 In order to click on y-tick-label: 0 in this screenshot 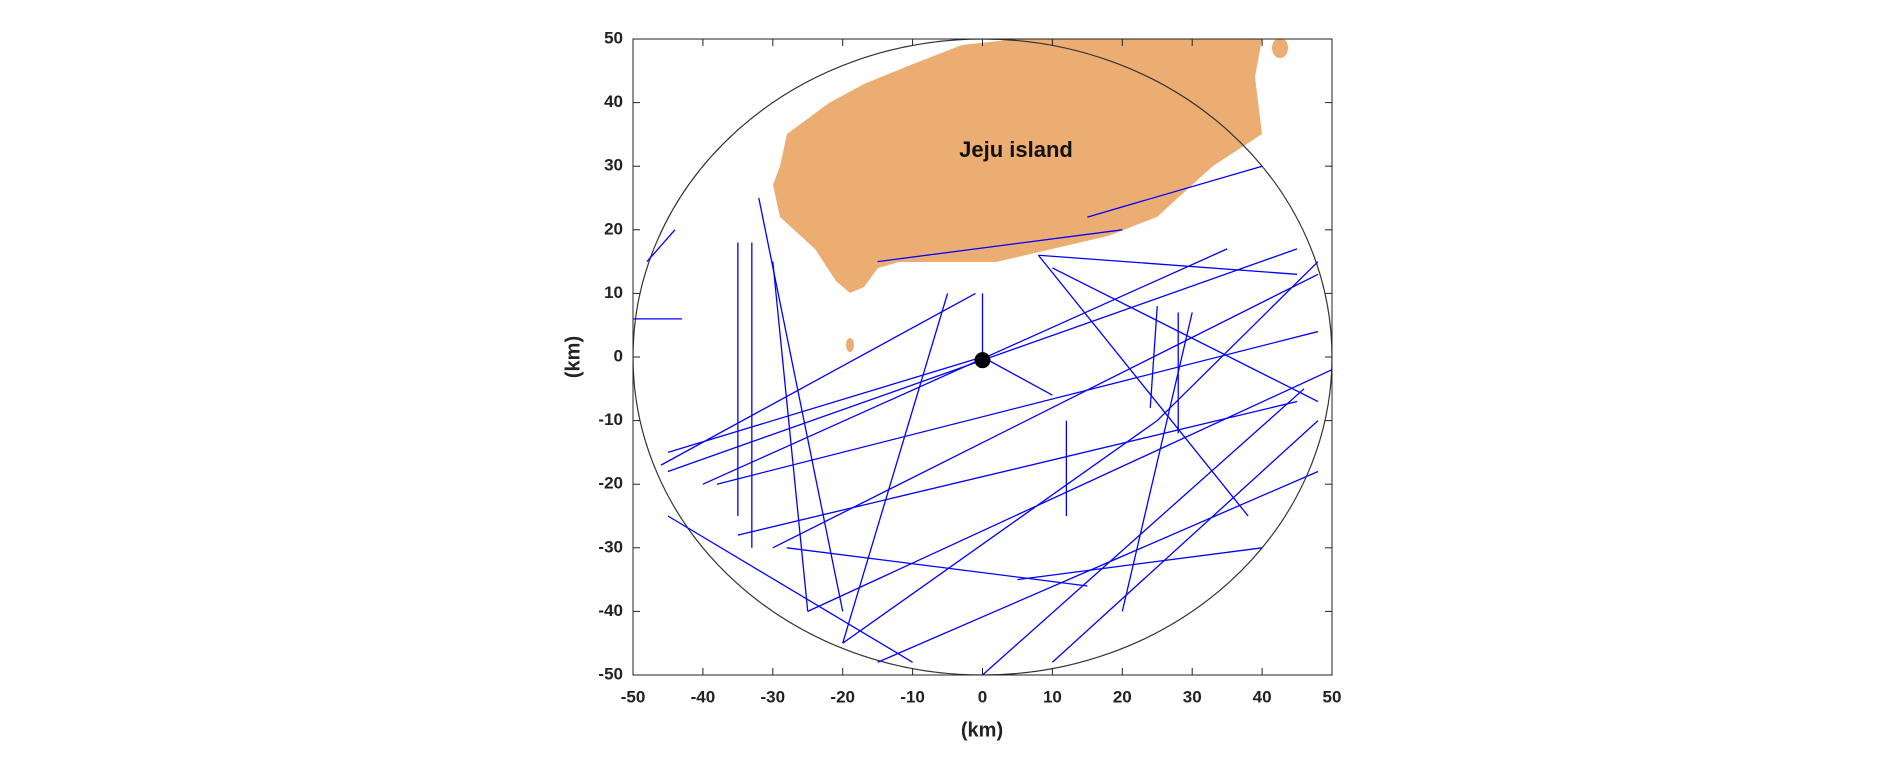, I will do `click(618, 355)`.